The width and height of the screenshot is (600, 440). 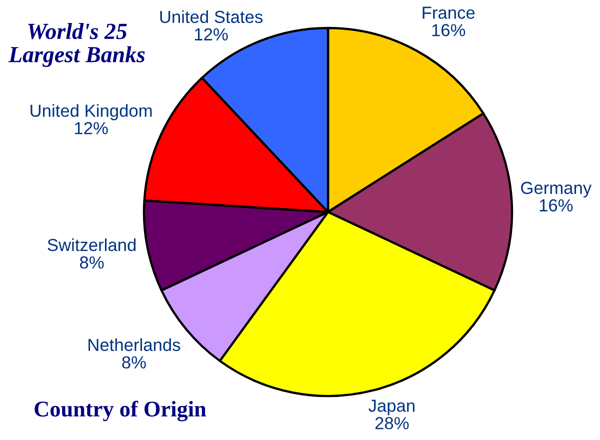 What do you see at coordinates (211, 17) in the screenshot?
I see `slice-label: United States` at bounding box center [211, 17].